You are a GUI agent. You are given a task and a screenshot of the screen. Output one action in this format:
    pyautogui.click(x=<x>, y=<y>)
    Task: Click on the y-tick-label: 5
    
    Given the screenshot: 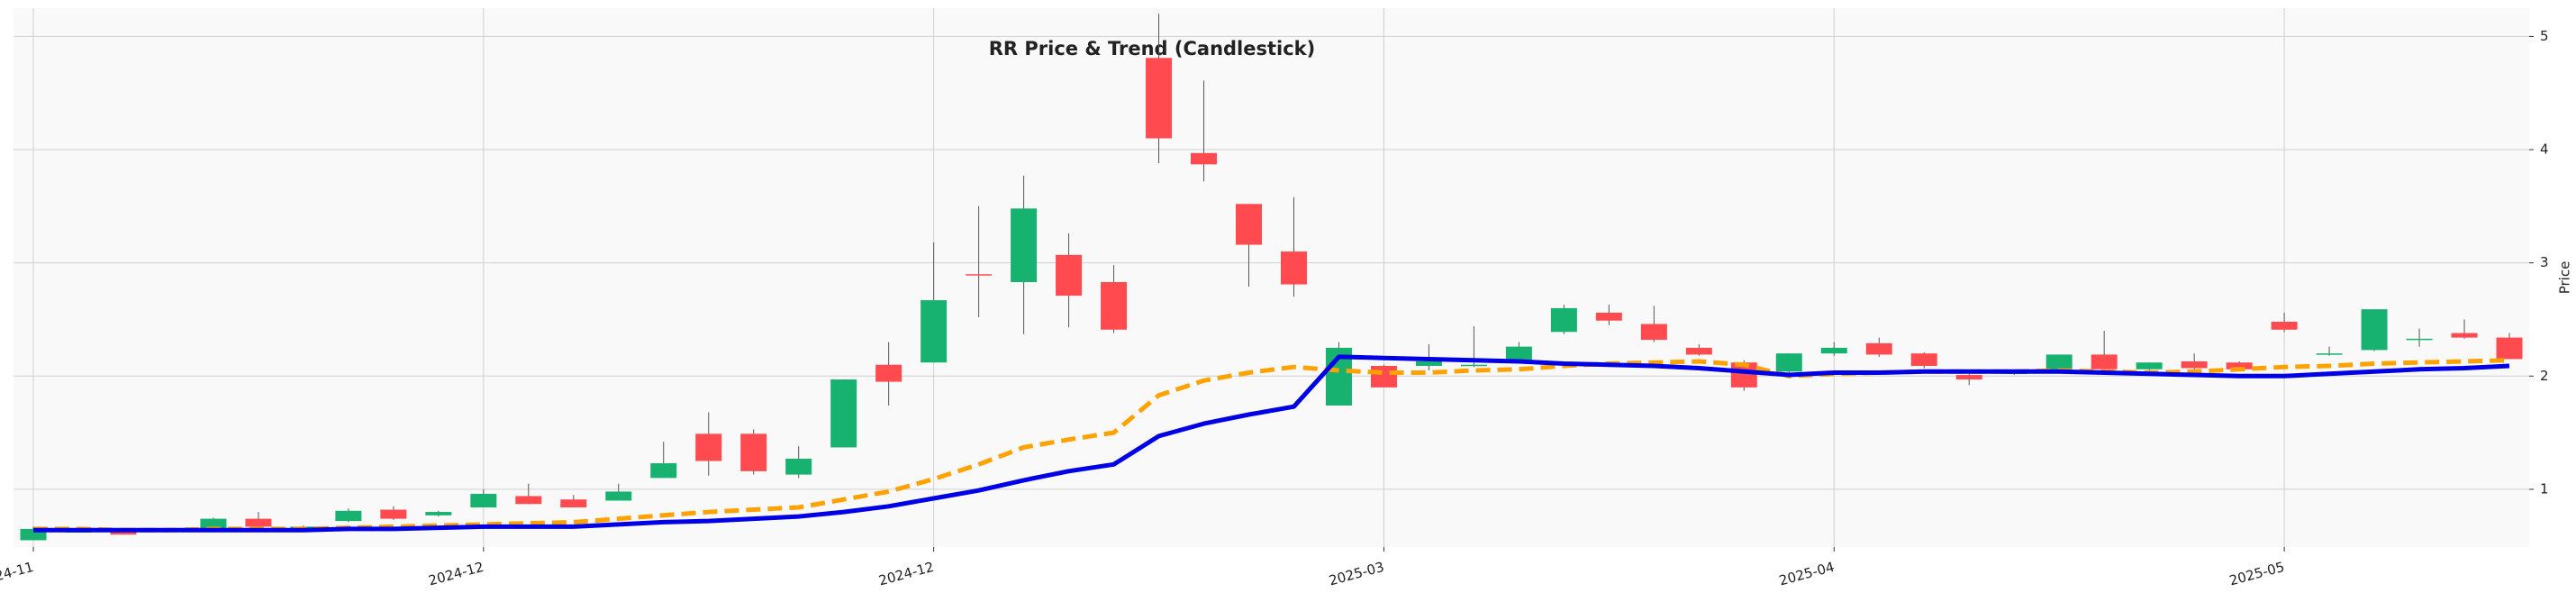 What is the action you would take?
    pyautogui.click(x=2544, y=36)
    